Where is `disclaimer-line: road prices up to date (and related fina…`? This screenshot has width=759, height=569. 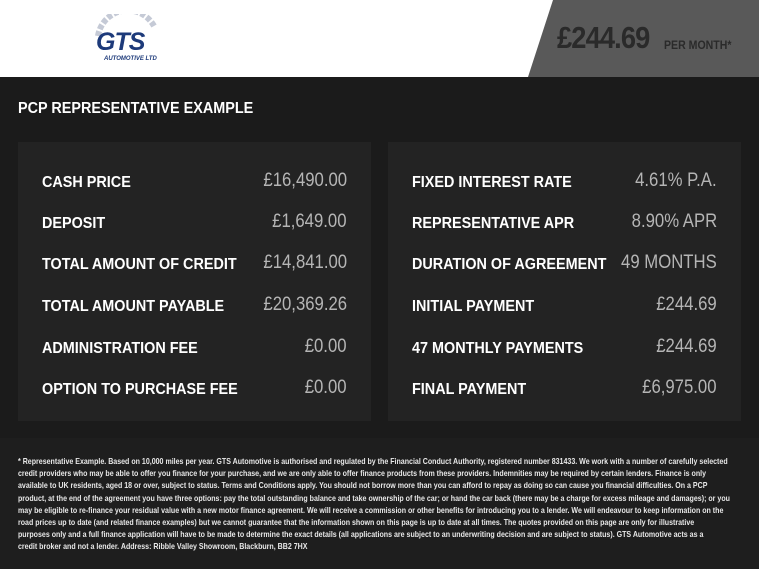 disclaimer-line: road prices up to date (and related fina… is located at coordinates (356, 522).